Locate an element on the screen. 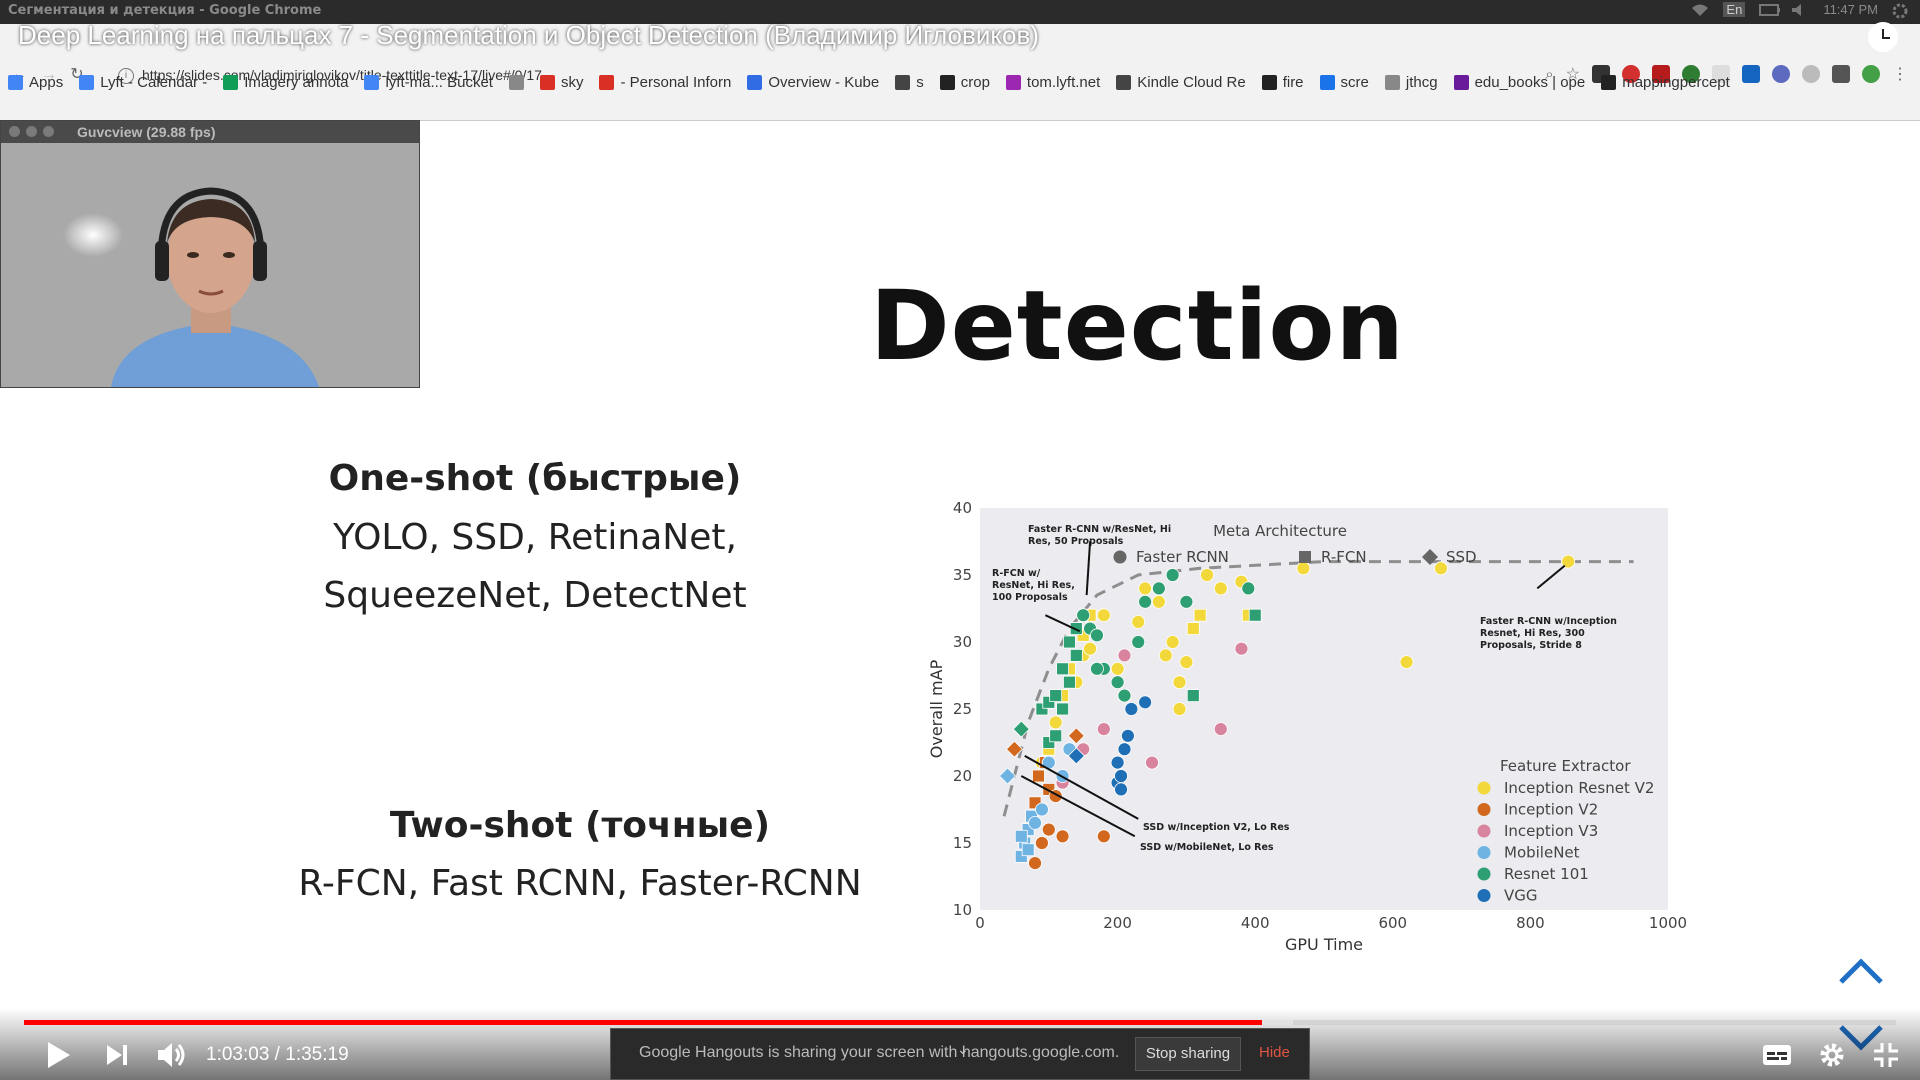 This screenshot has height=1080, width=1920. x-axis-label: GPU Time is located at coordinates (1324, 944).